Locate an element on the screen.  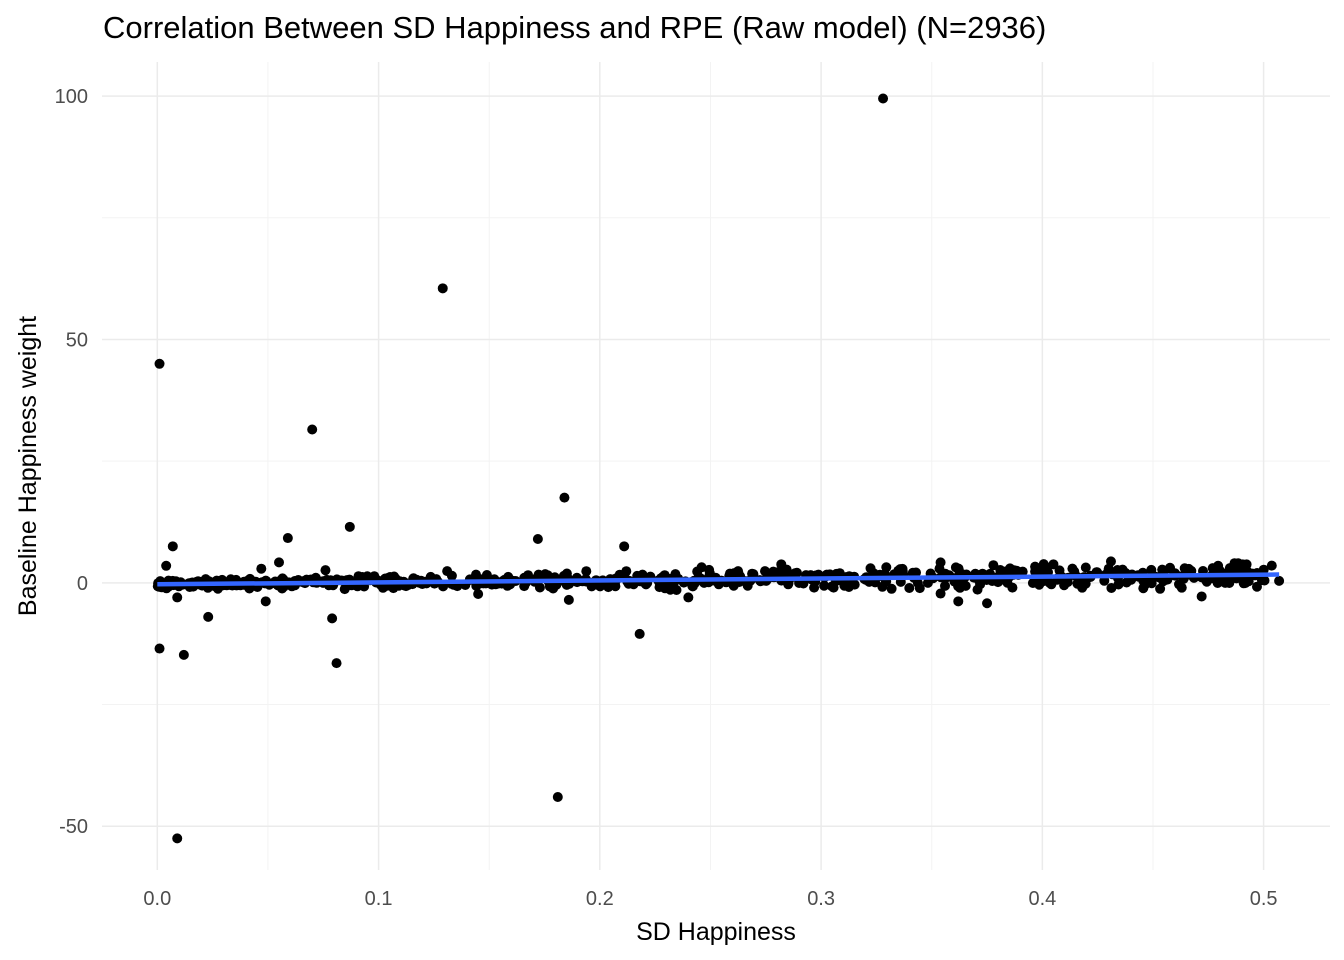
y-tick-label: 50 is located at coordinates (77, 340).